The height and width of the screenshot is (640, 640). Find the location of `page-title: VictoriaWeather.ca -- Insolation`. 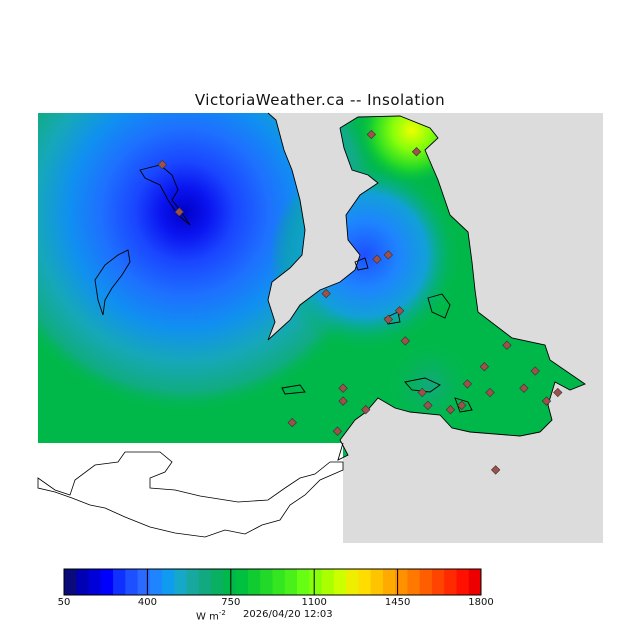

page-title: VictoriaWeather.ca -- Insolation is located at coordinates (320, 100).